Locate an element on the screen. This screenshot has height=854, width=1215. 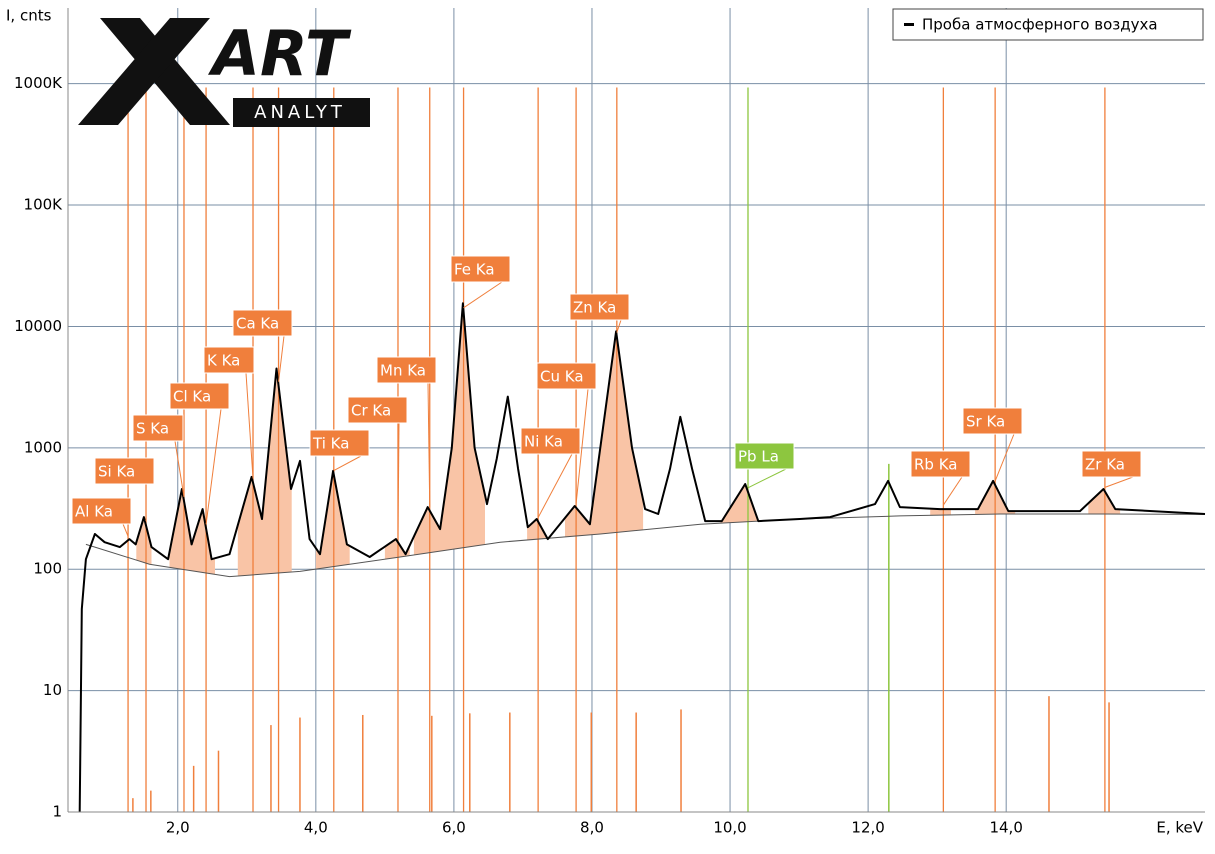
legend: Проба атмосферного воздуха is located at coordinates (1048, 24).